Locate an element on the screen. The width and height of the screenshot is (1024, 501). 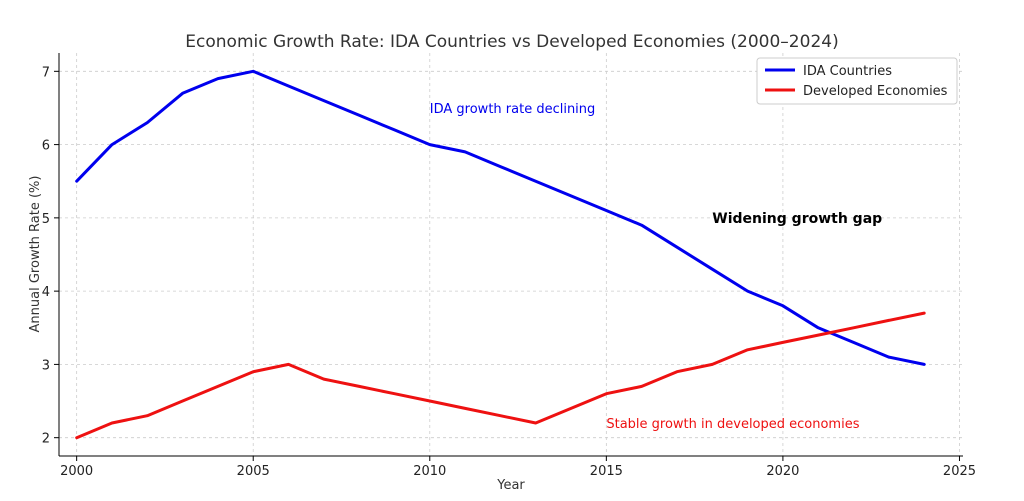
x-axis-label: Year is located at coordinates (510, 485).